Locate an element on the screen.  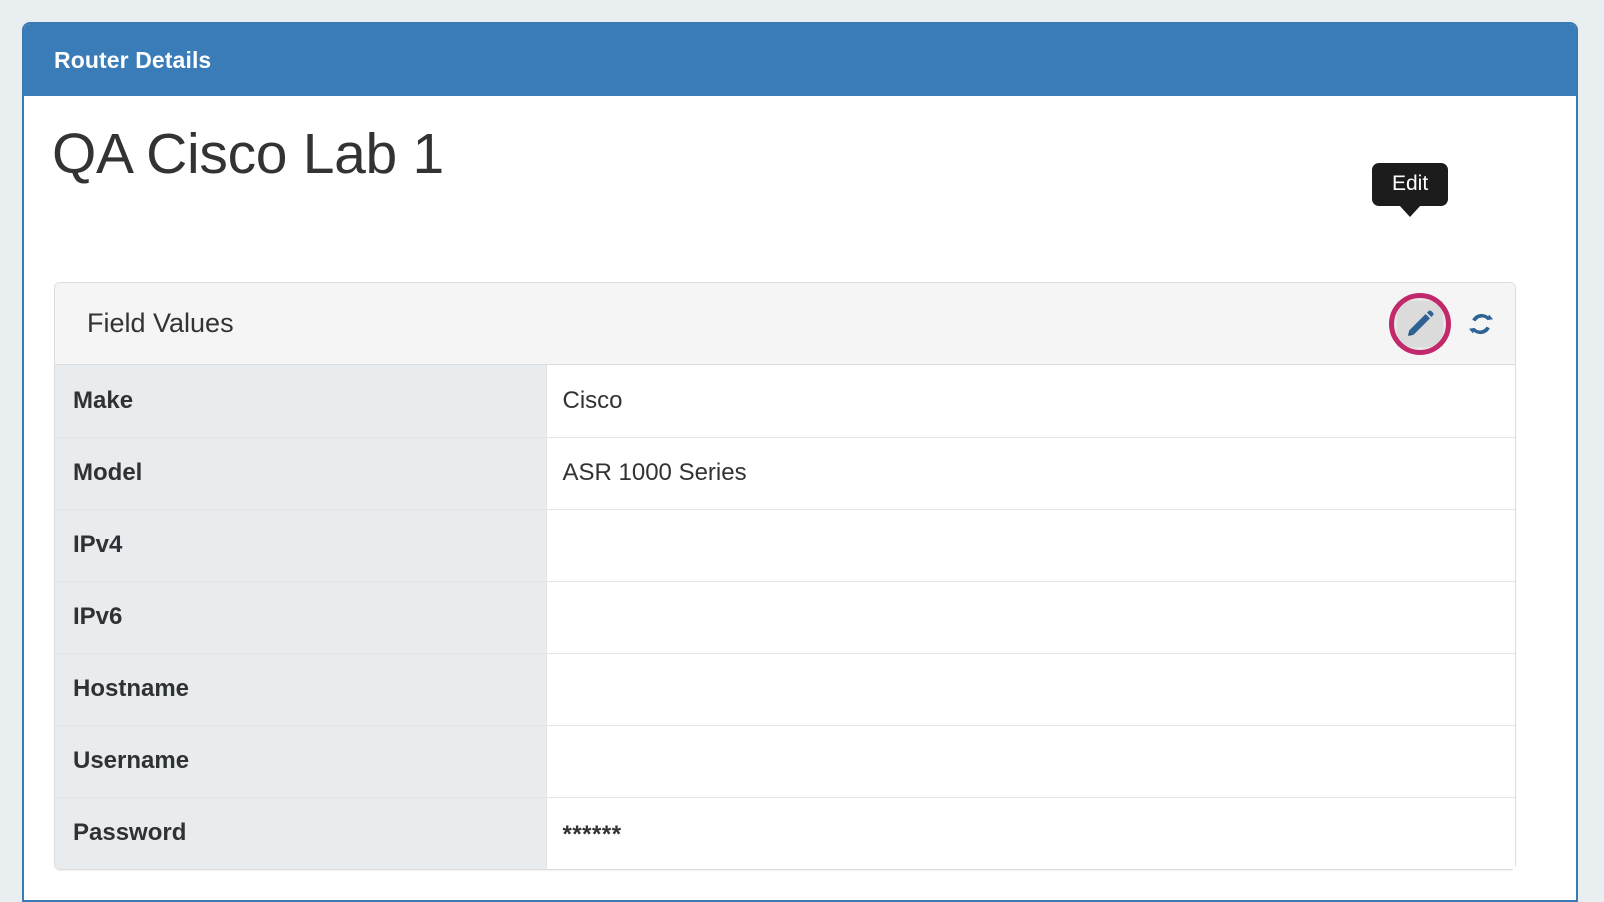
table-row: Password ****** is located at coordinates (785, 832).